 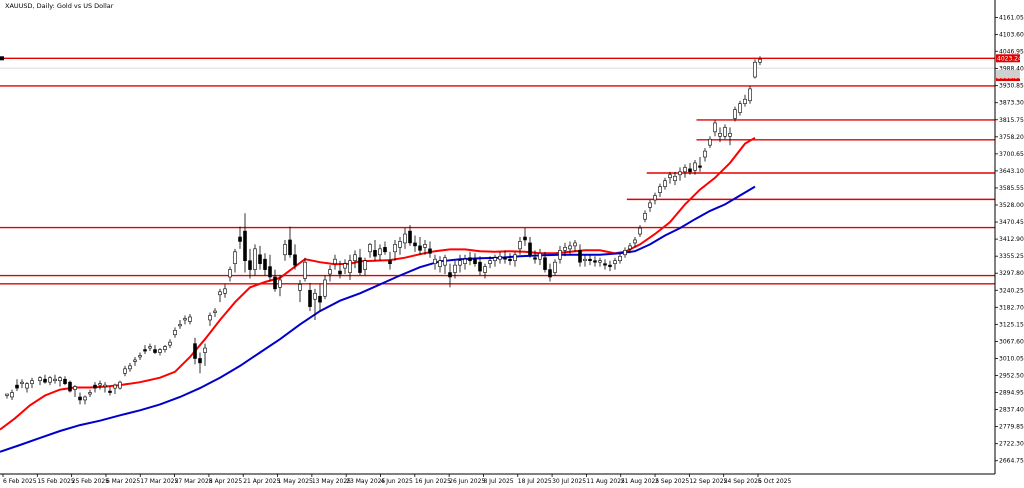 I want to click on x-tick-label: 12 Sep 2025, so click(x=708, y=481).